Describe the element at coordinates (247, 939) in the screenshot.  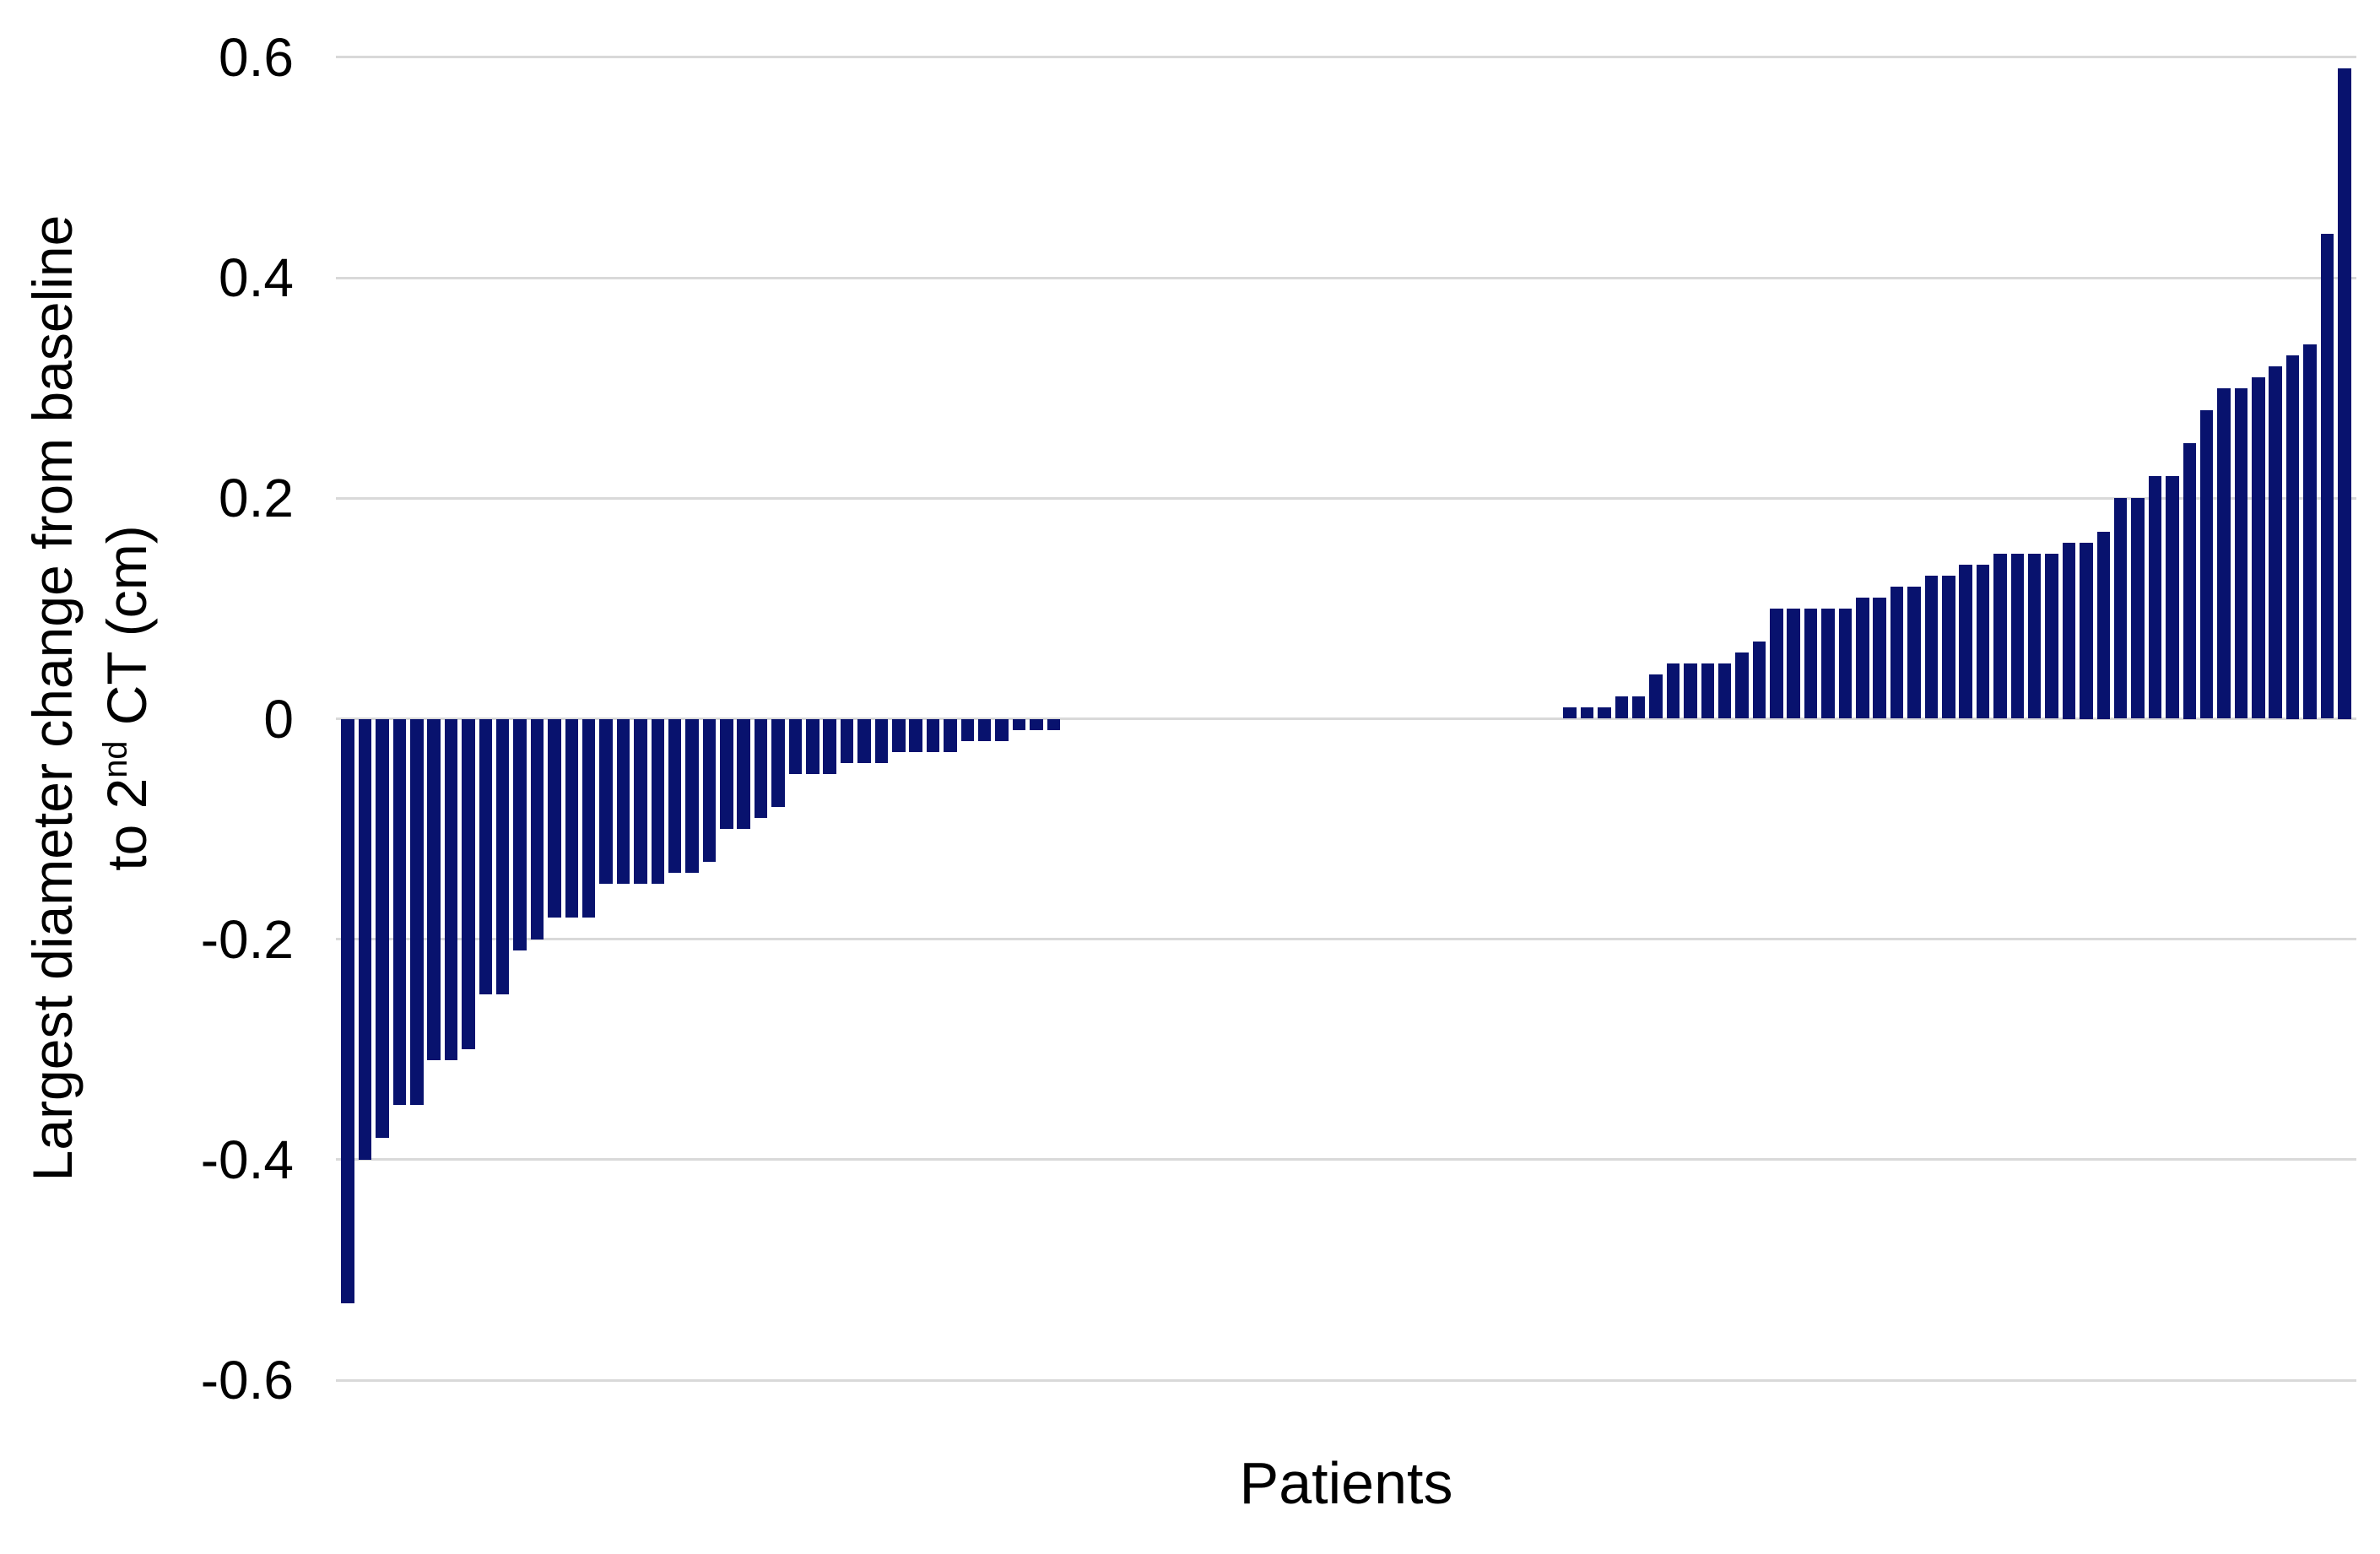
I see `y-tick-label: -0.2` at that location.